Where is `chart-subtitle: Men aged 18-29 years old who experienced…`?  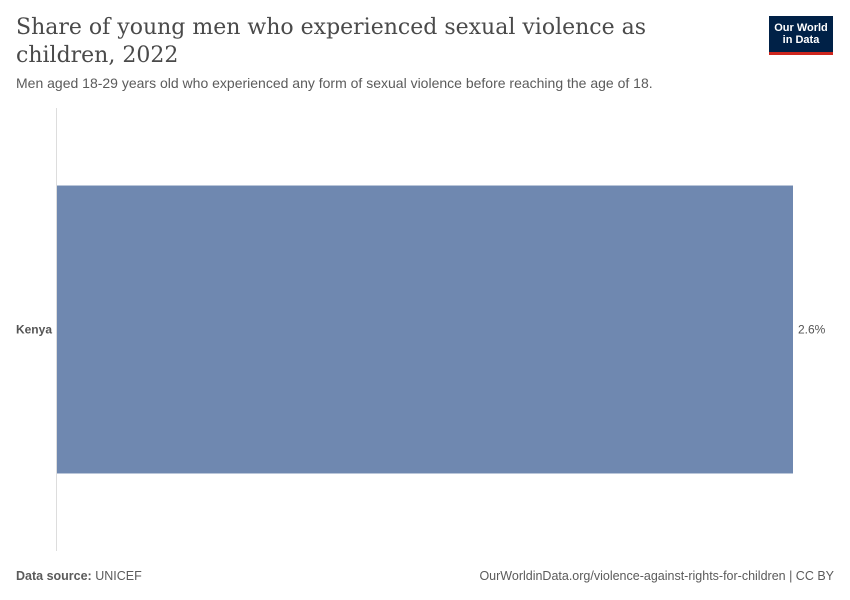 chart-subtitle: Men aged 18-29 years old who experienced… is located at coordinates (334, 83).